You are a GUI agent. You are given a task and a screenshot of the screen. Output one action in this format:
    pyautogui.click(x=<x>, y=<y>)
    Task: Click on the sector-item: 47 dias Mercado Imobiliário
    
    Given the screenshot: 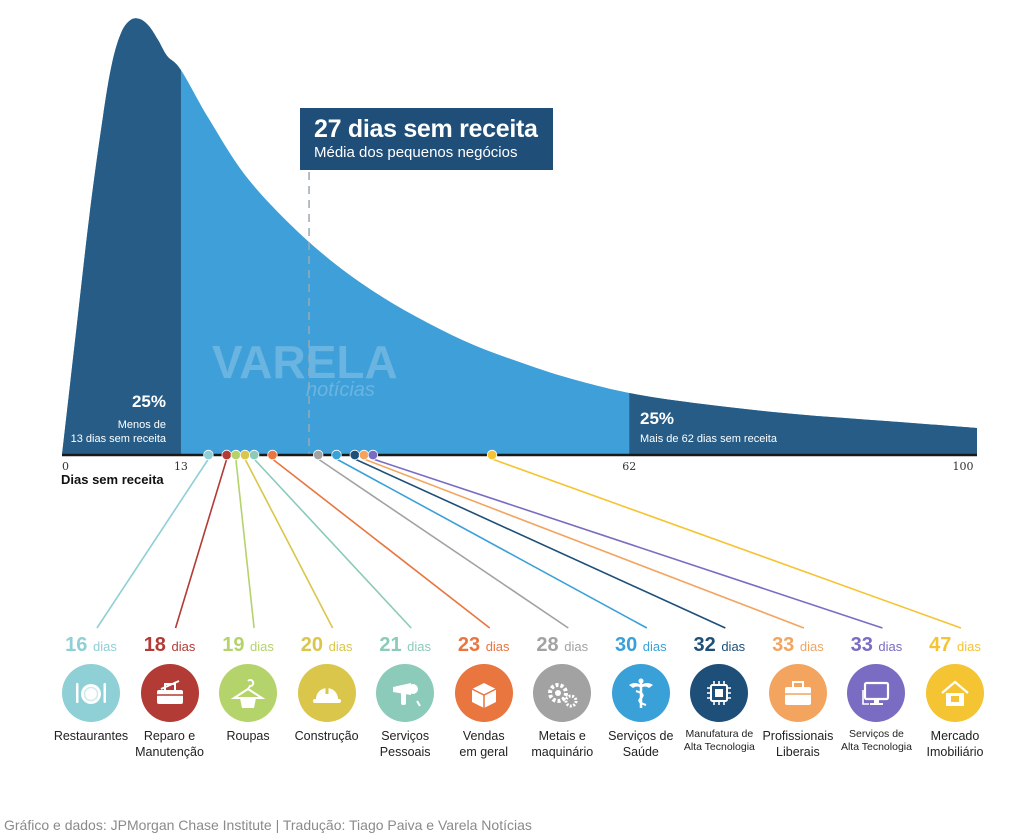 What is the action you would take?
    pyautogui.click(x=955, y=697)
    